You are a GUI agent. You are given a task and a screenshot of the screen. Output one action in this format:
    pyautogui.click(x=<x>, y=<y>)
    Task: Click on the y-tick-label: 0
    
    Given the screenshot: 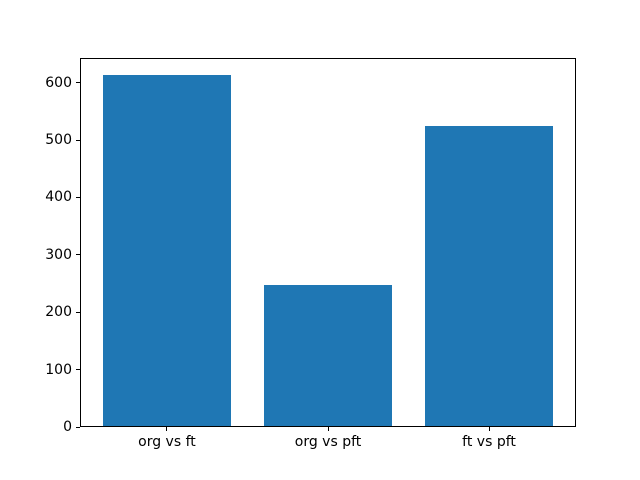 What is the action you would take?
    pyautogui.click(x=67, y=427)
    